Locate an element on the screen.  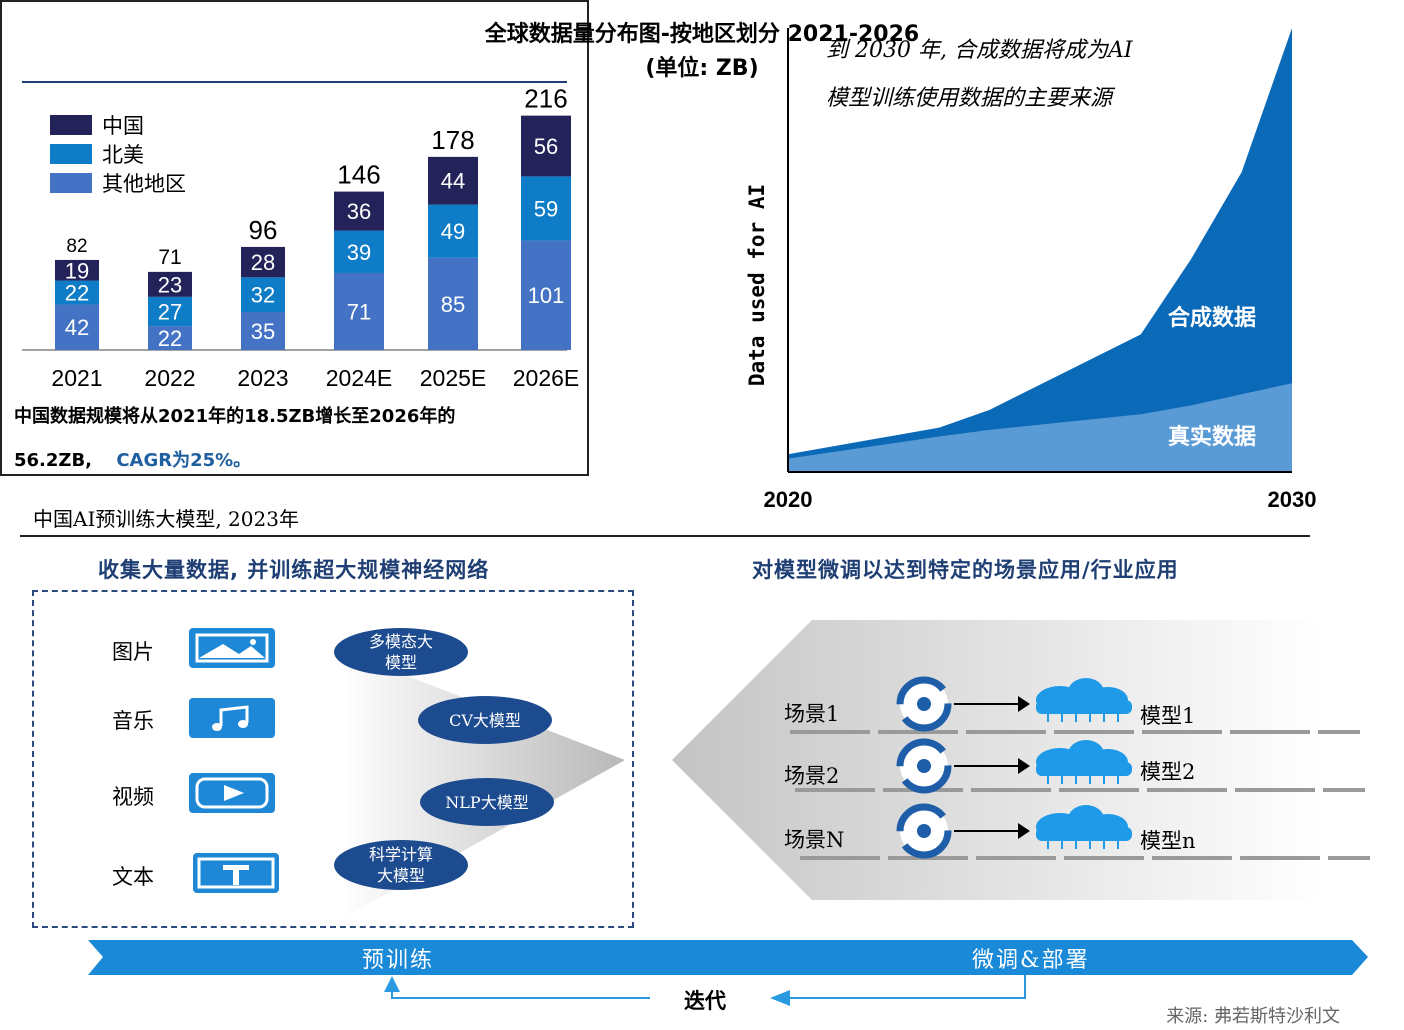
bar-2022-other is located at coordinates (170, 338).